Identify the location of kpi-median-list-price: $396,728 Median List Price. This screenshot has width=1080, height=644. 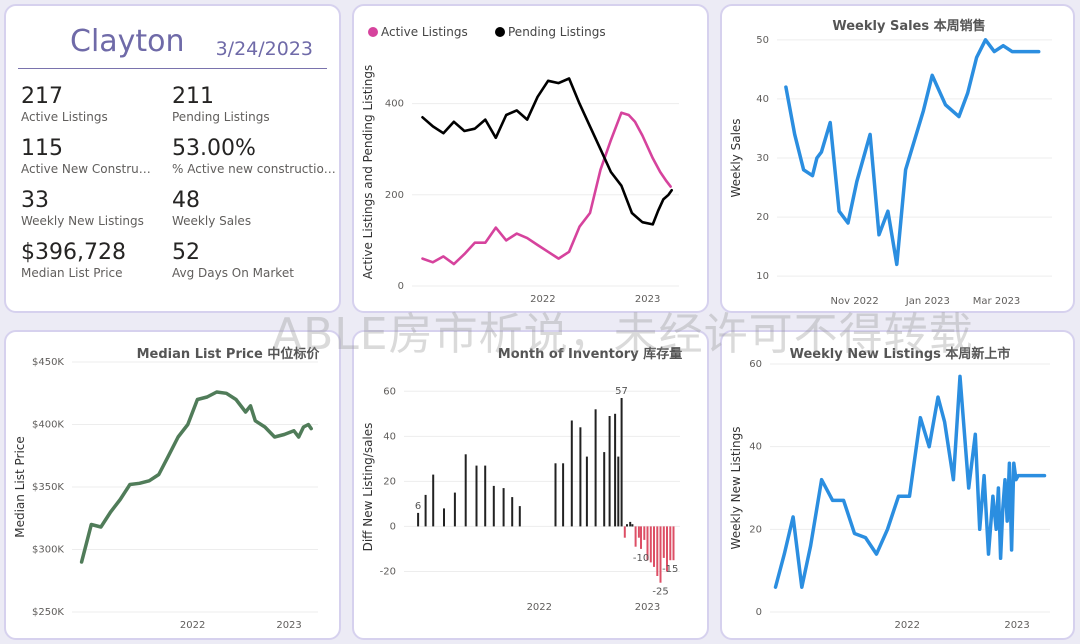
(101, 260).